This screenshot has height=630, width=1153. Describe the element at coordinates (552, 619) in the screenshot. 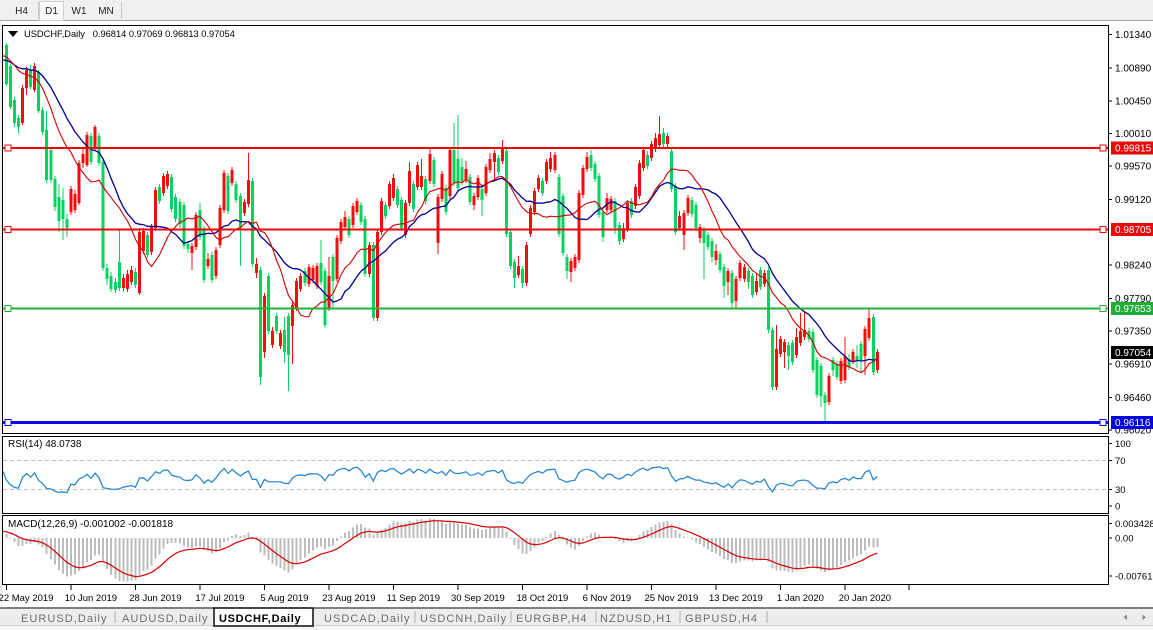

I see `svg-text: EURGBP,H4` at that location.